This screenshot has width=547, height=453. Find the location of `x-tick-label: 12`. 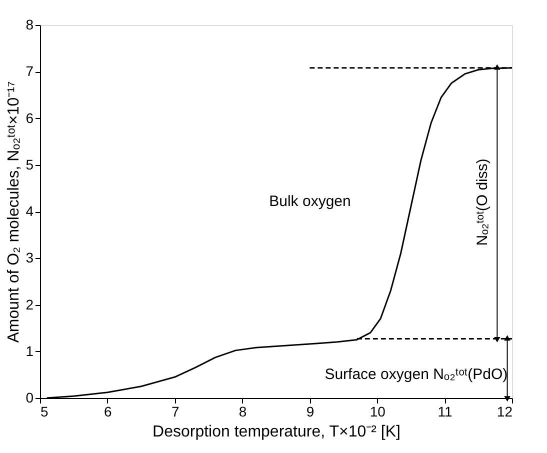

x-tick-label: 12 is located at coordinates (504, 412).